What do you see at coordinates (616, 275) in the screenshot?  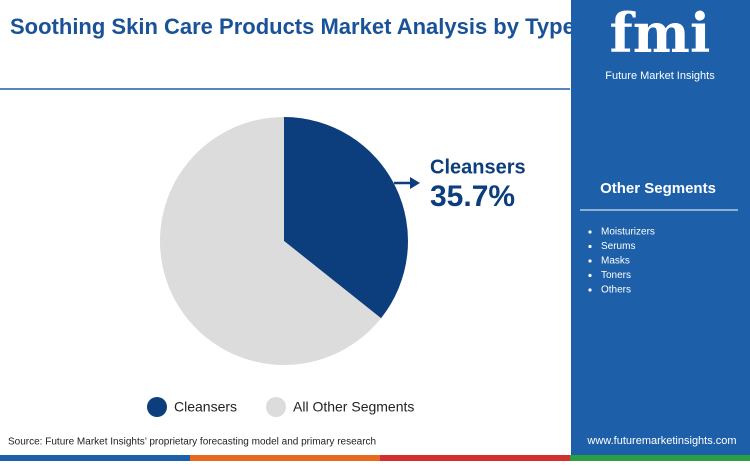 I see `segment-item: Toners` at bounding box center [616, 275].